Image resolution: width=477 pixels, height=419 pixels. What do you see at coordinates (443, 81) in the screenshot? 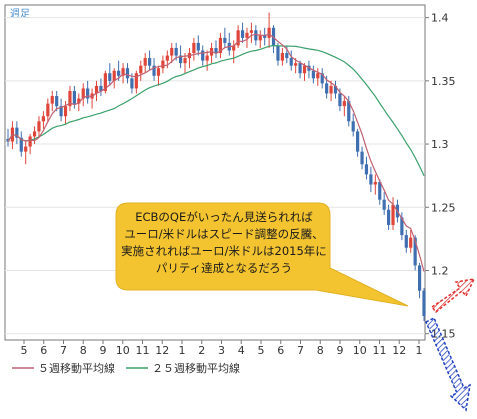
I see `y-tick-label: 1.35` at bounding box center [443, 81].